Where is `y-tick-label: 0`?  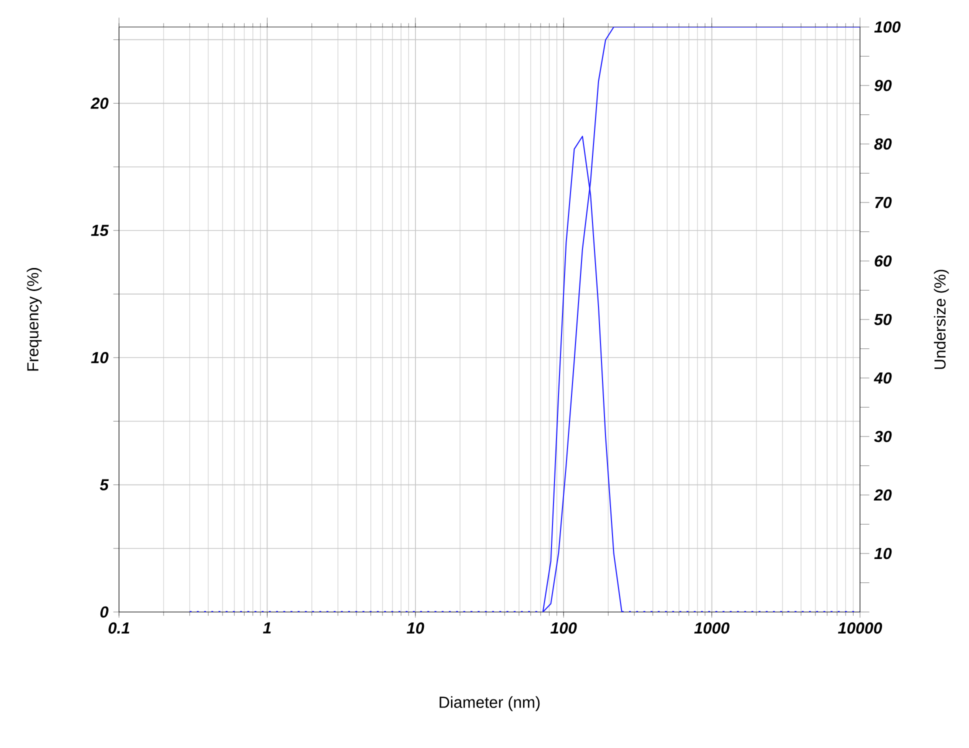
y-tick-label: 0 is located at coordinates (104, 612).